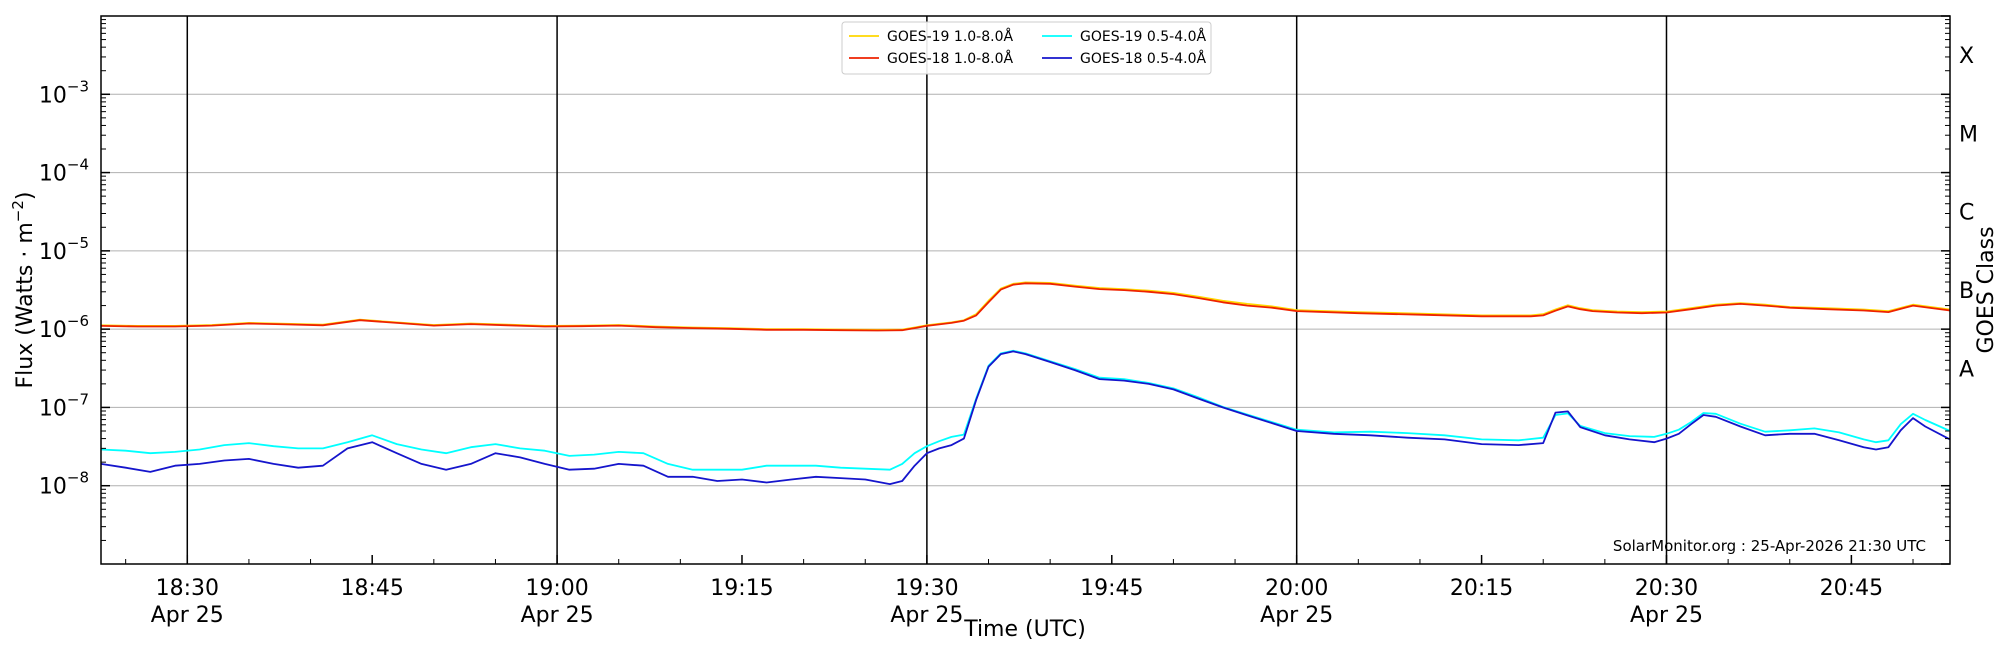  I want to click on y-tick-exponent: −3, so click(78, 86).